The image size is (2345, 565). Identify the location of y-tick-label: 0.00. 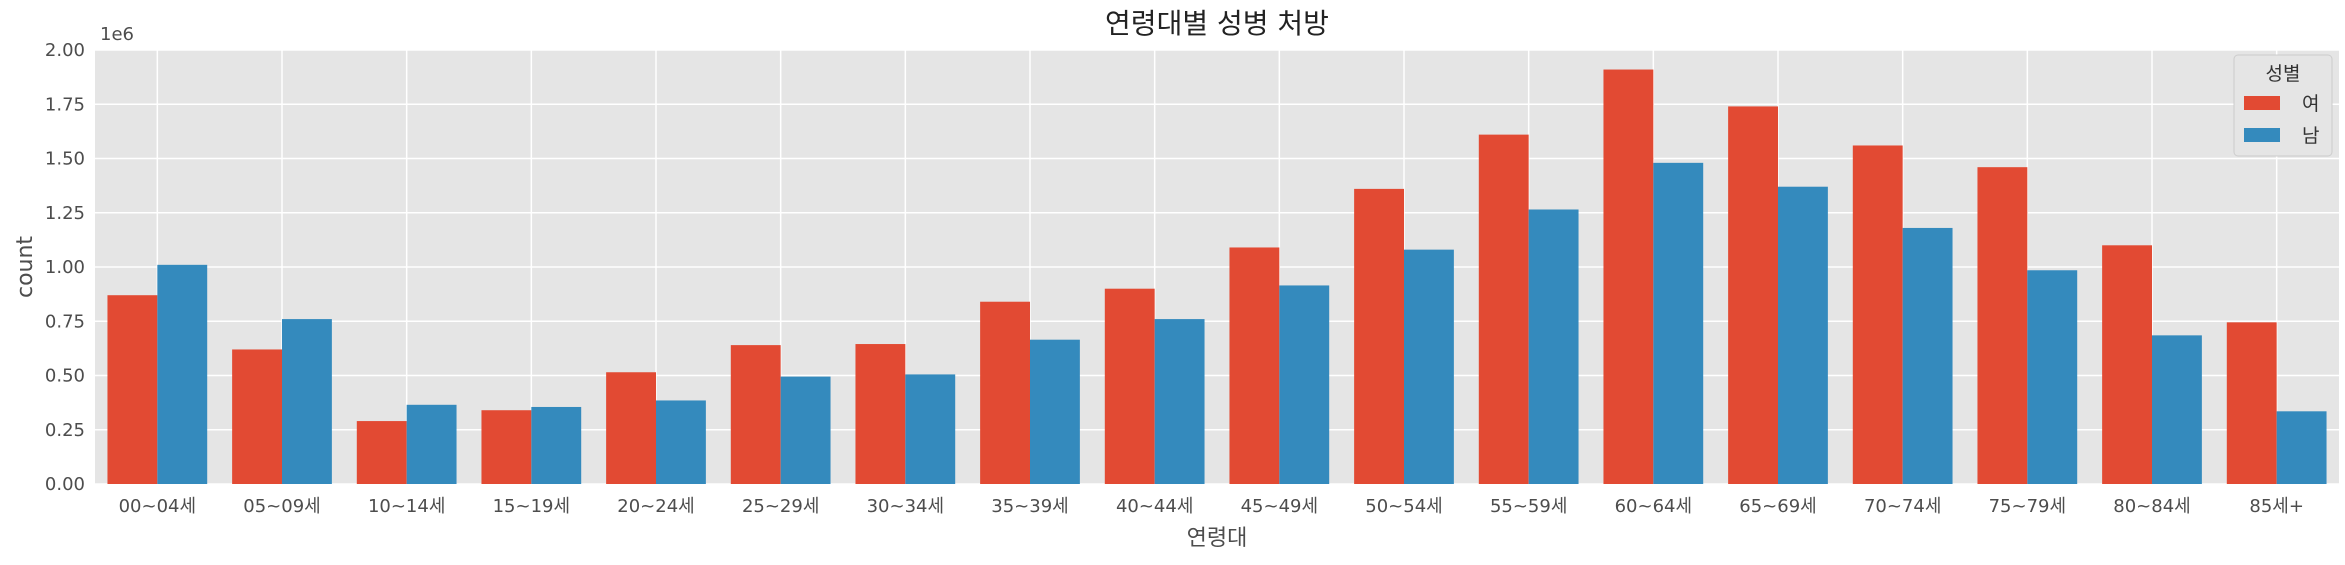
(65, 484).